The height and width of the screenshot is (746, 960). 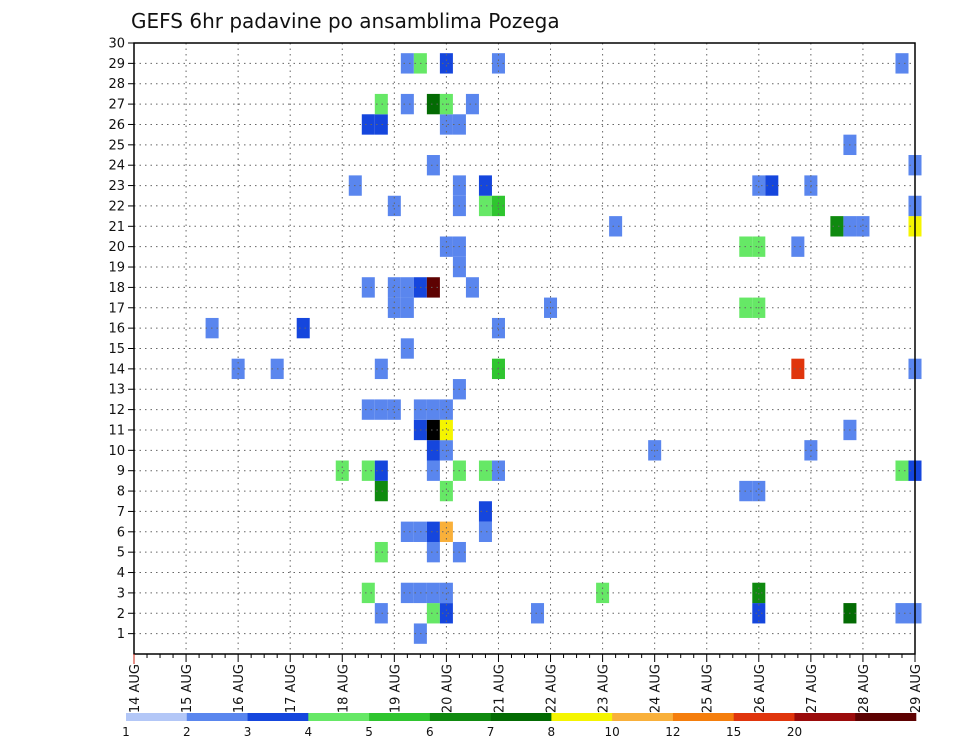 I want to click on y-tick-label: 6, so click(x=121, y=532).